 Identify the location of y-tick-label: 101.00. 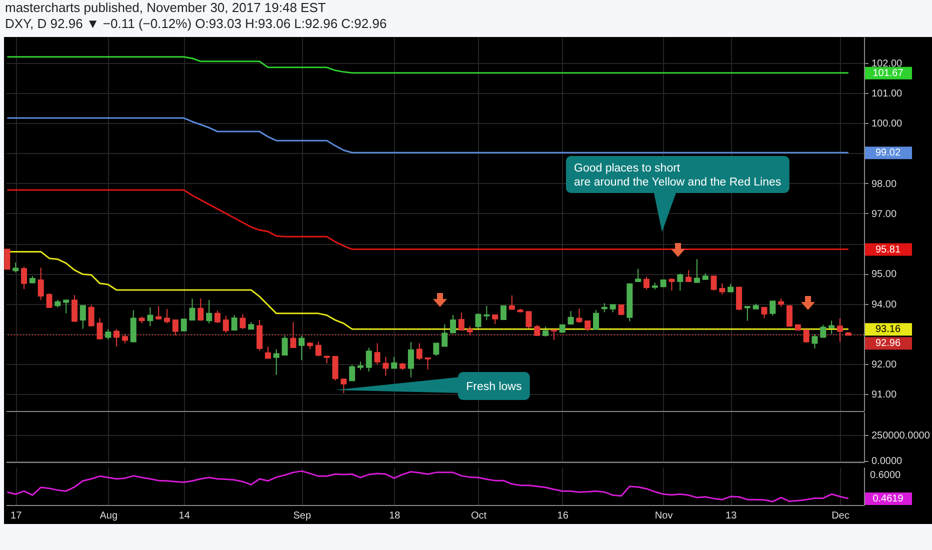
(887, 94).